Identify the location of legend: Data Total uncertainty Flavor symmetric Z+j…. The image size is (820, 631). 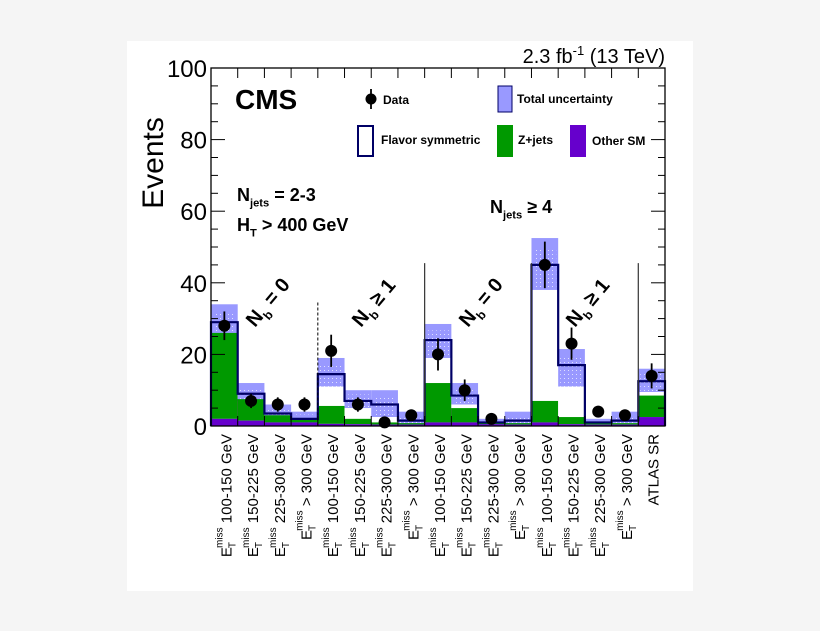
(501, 121).